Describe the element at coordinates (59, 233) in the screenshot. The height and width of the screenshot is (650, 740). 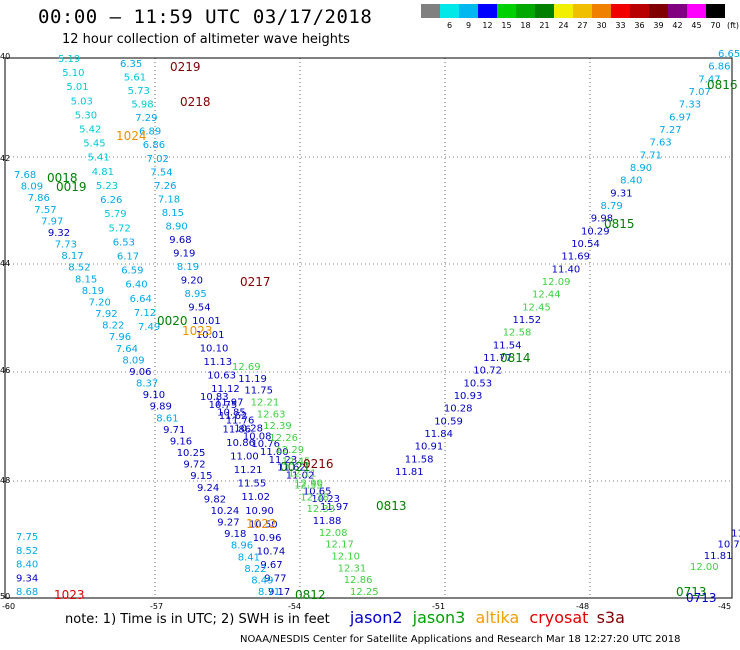
I see `swh-value: 9.32` at that location.